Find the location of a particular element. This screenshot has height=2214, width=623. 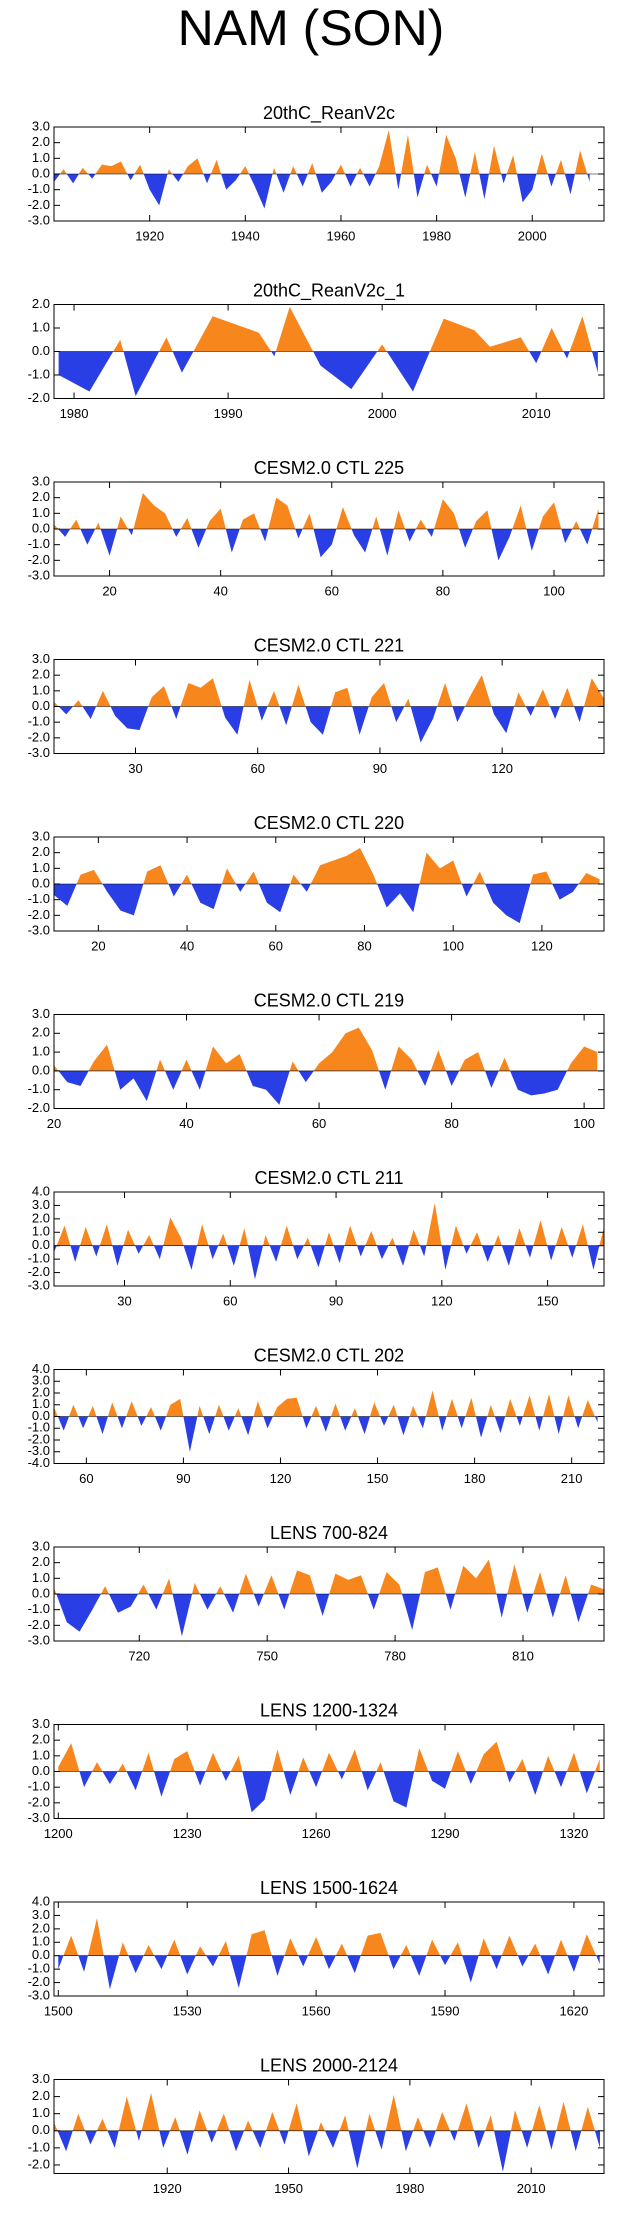

x-tick-label: 1940 is located at coordinates (245, 235).